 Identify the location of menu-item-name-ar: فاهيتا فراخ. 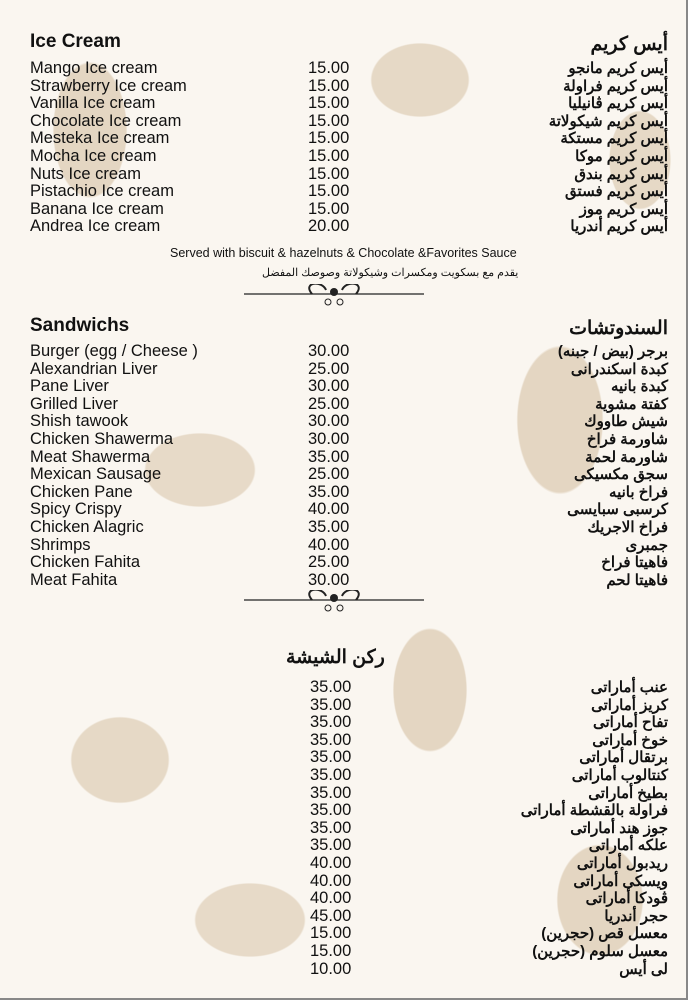
(634, 563).